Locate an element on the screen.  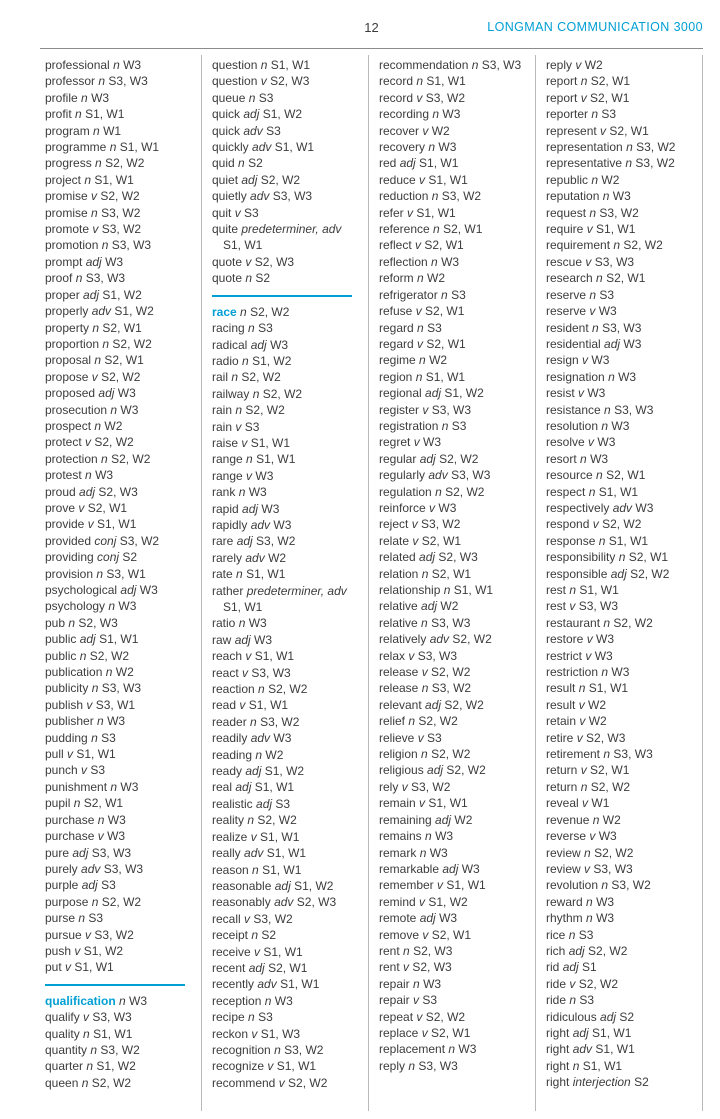
entry-frequency-bands: S3 is located at coordinates (108, 885).